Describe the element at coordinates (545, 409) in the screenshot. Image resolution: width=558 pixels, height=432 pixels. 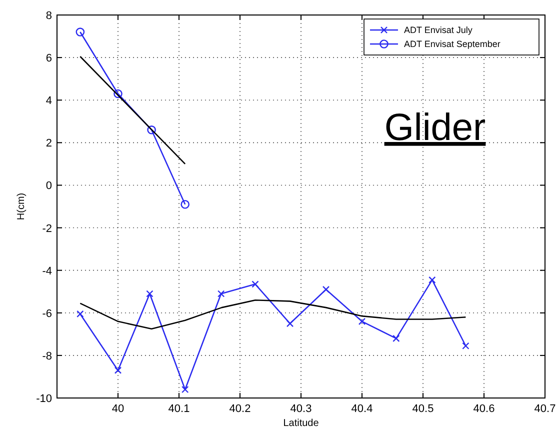
I see `x-tick-label: 40.7` at that location.